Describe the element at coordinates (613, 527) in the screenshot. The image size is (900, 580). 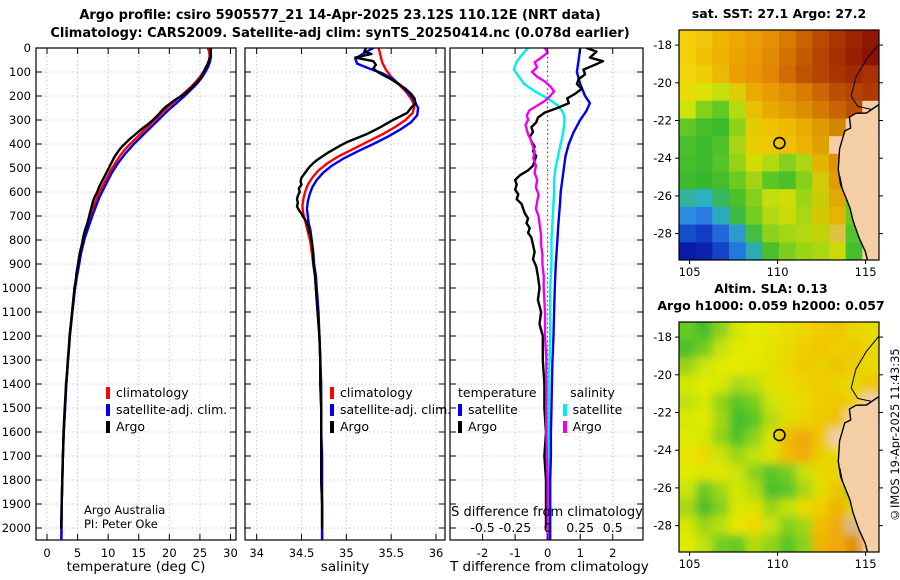
I see `s-axis-tick-label: 0.5` at that location.